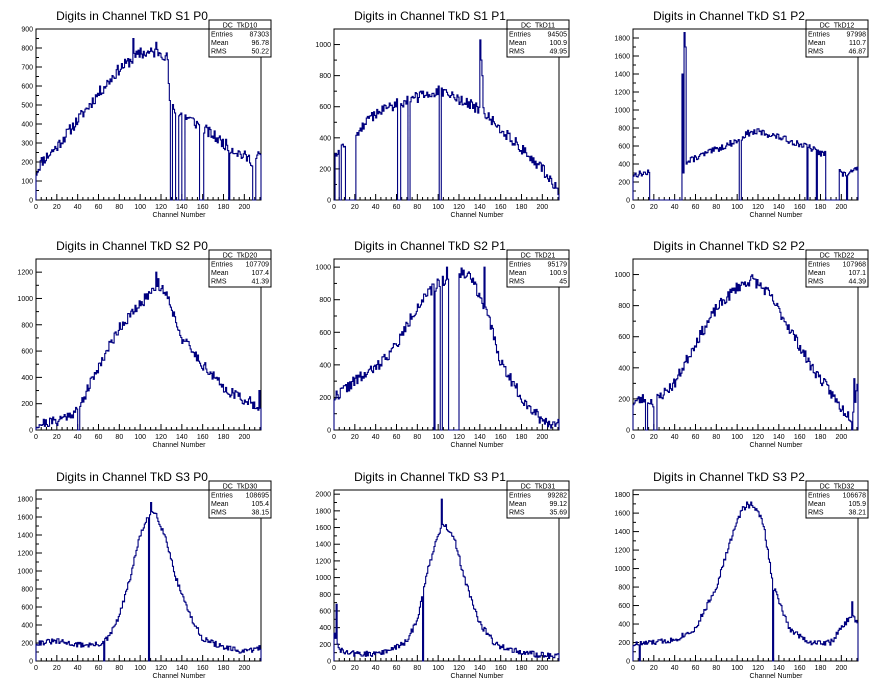 Image resolution: width=896 pixels, height=690 pixels. I want to click on p2-x-tick-label-0: 0, so click(334, 207).